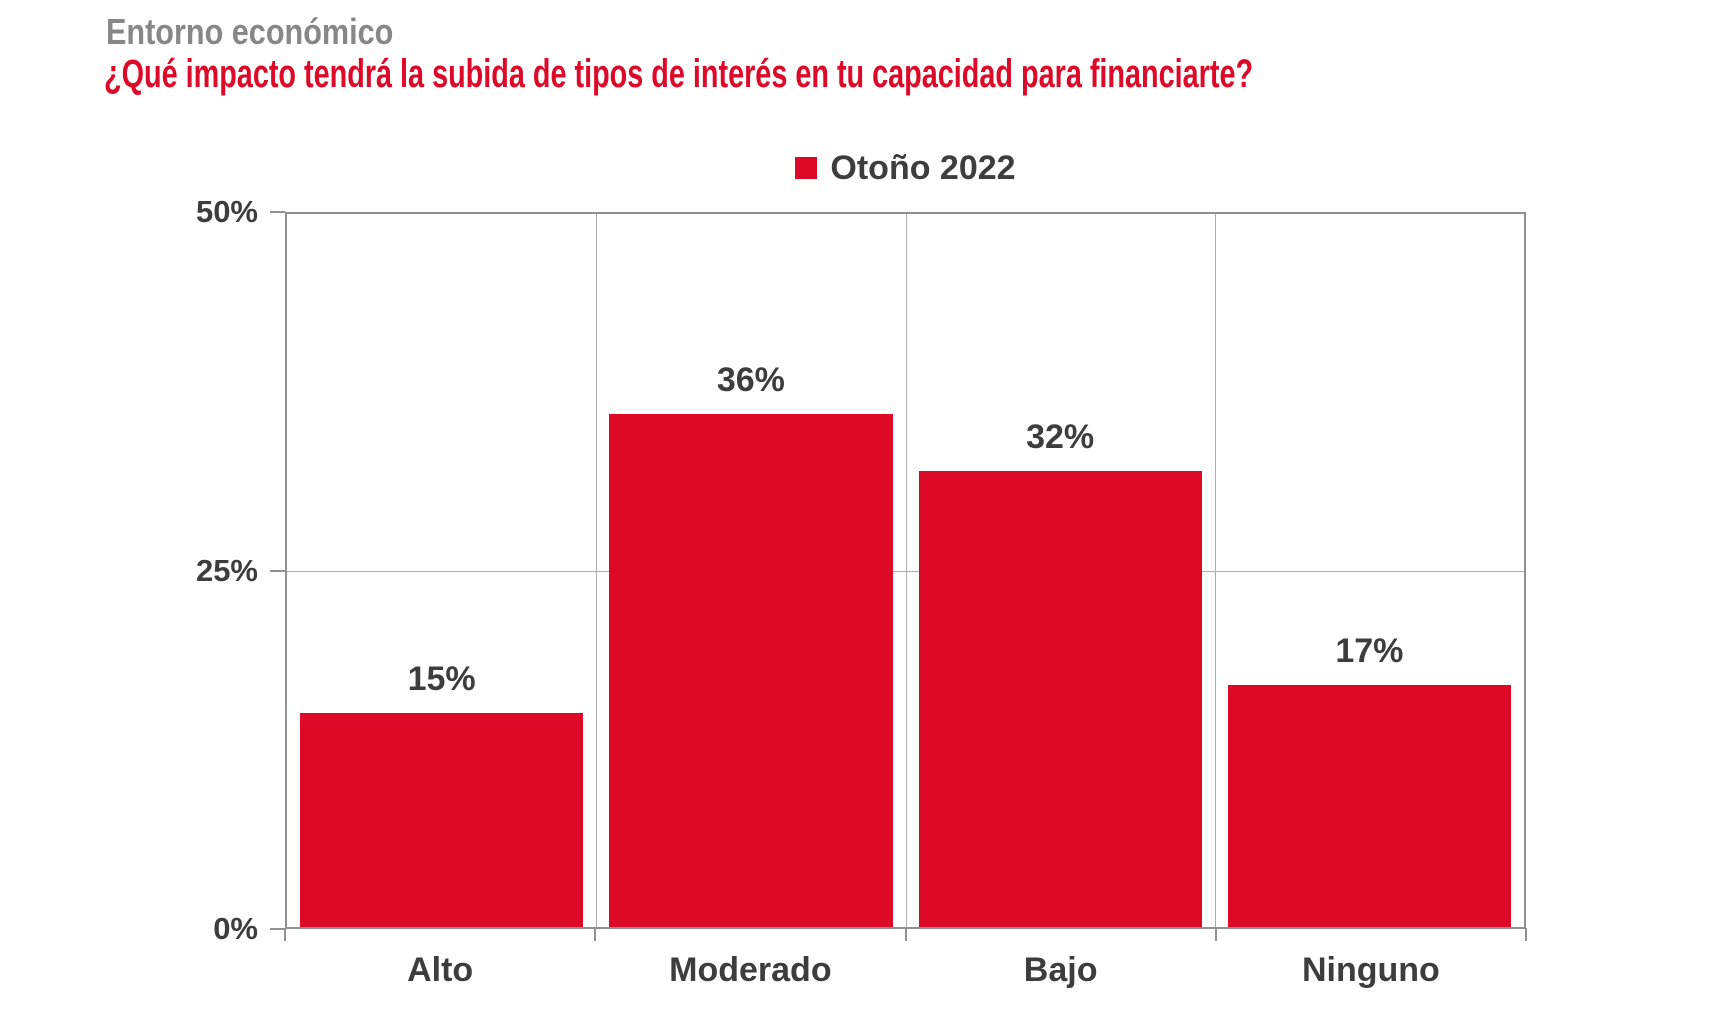 The height and width of the screenshot is (1015, 1727). I want to click on bar-alto, so click(442, 820).